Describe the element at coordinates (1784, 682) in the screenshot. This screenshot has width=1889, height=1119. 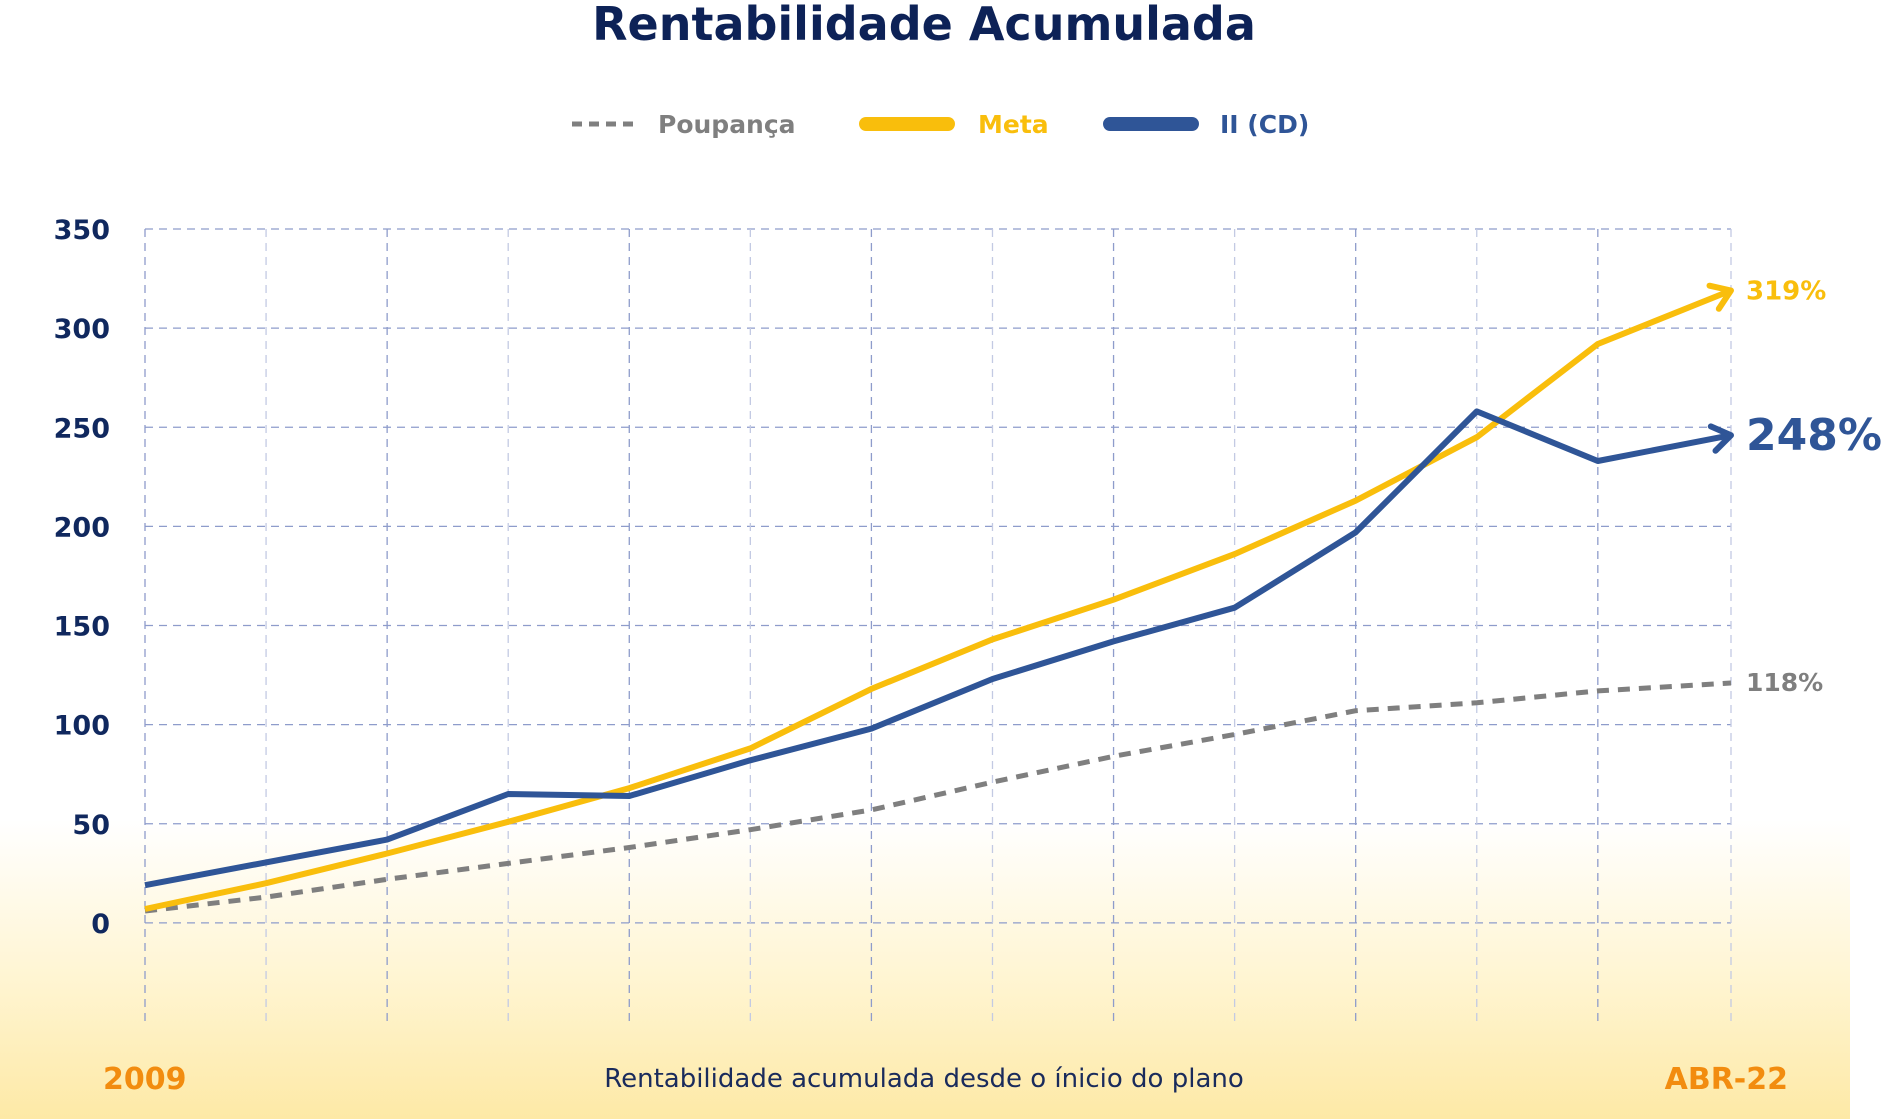
I see `end-label-poupanca: 118%` at that location.